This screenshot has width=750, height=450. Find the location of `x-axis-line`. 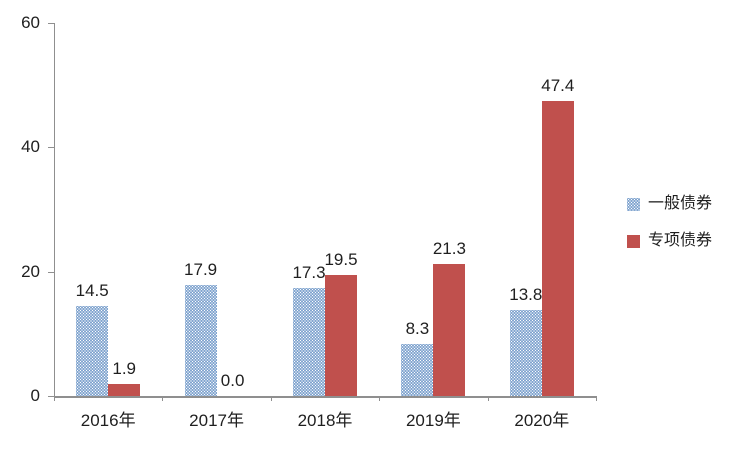

x-axis-line is located at coordinates (325, 397).